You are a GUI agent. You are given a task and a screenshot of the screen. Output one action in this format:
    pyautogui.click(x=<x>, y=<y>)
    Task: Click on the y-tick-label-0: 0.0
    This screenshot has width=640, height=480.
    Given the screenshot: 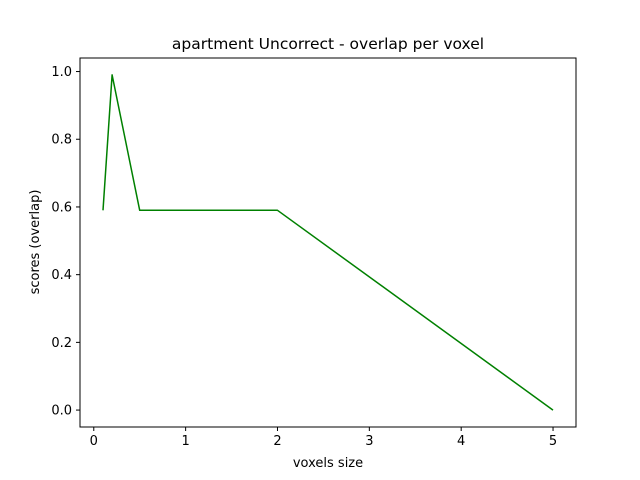 What is the action you would take?
    pyautogui.click(x=61, y=411)
    